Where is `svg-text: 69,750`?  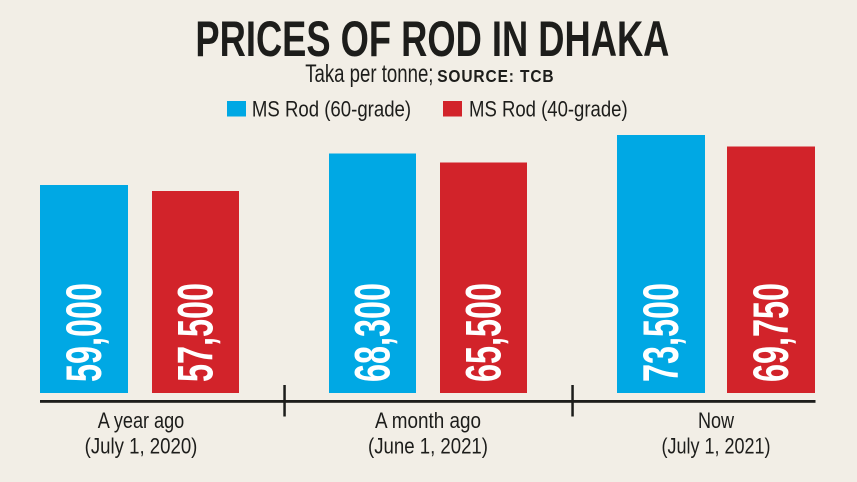
svg-text: 69,750 is located at coordinates (771, 332).